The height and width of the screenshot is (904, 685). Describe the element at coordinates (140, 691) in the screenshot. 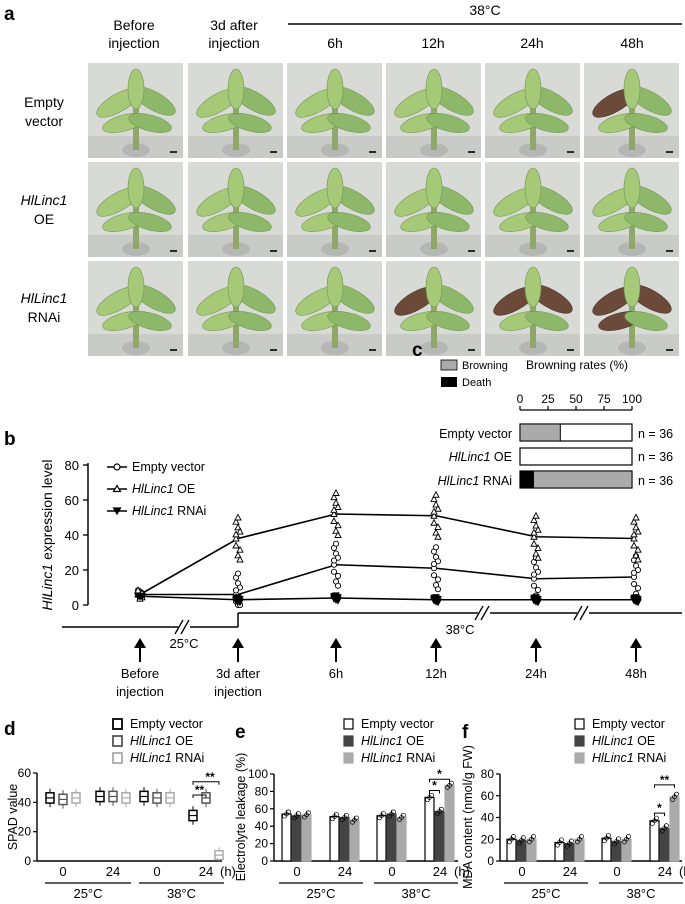

I see `tp-before-2: injection` at that location.